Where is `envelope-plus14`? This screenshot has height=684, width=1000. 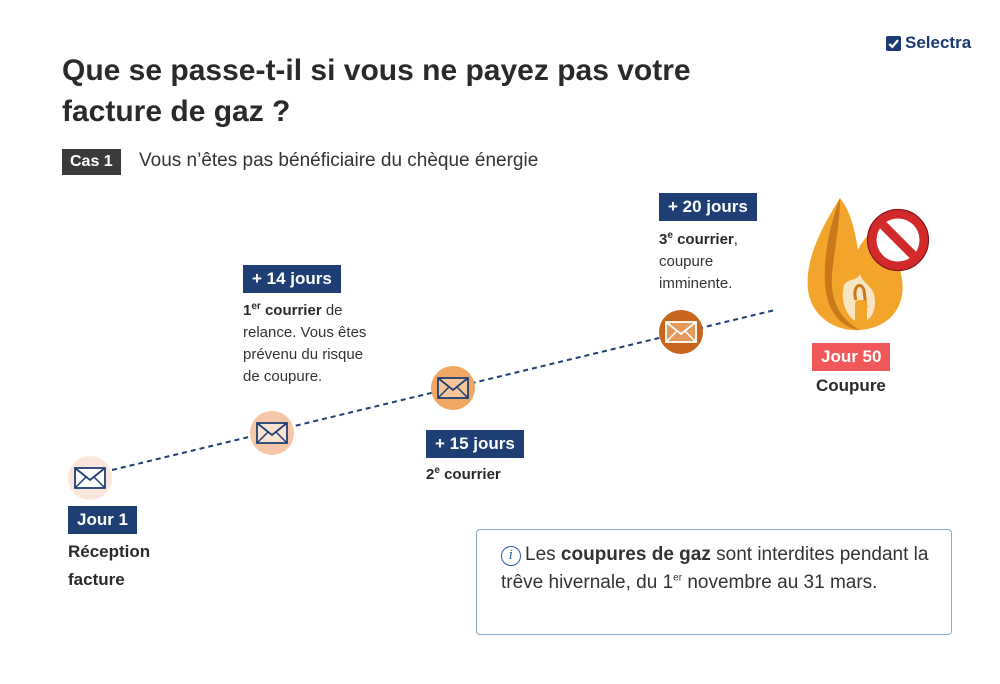
envelope-plus14 is located at coordinates (272, 433).